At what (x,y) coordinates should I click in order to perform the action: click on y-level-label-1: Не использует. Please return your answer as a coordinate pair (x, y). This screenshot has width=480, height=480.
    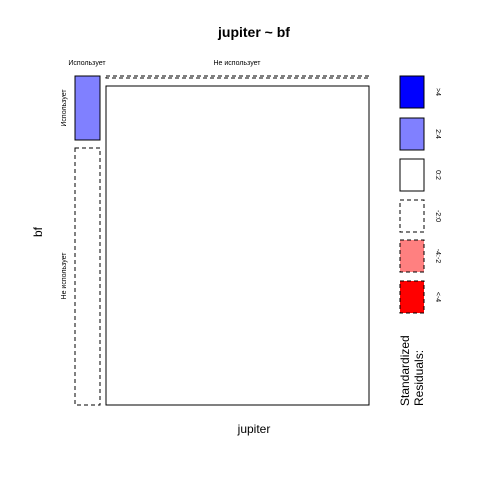
    Looking at the image, I should click on (64, 276).